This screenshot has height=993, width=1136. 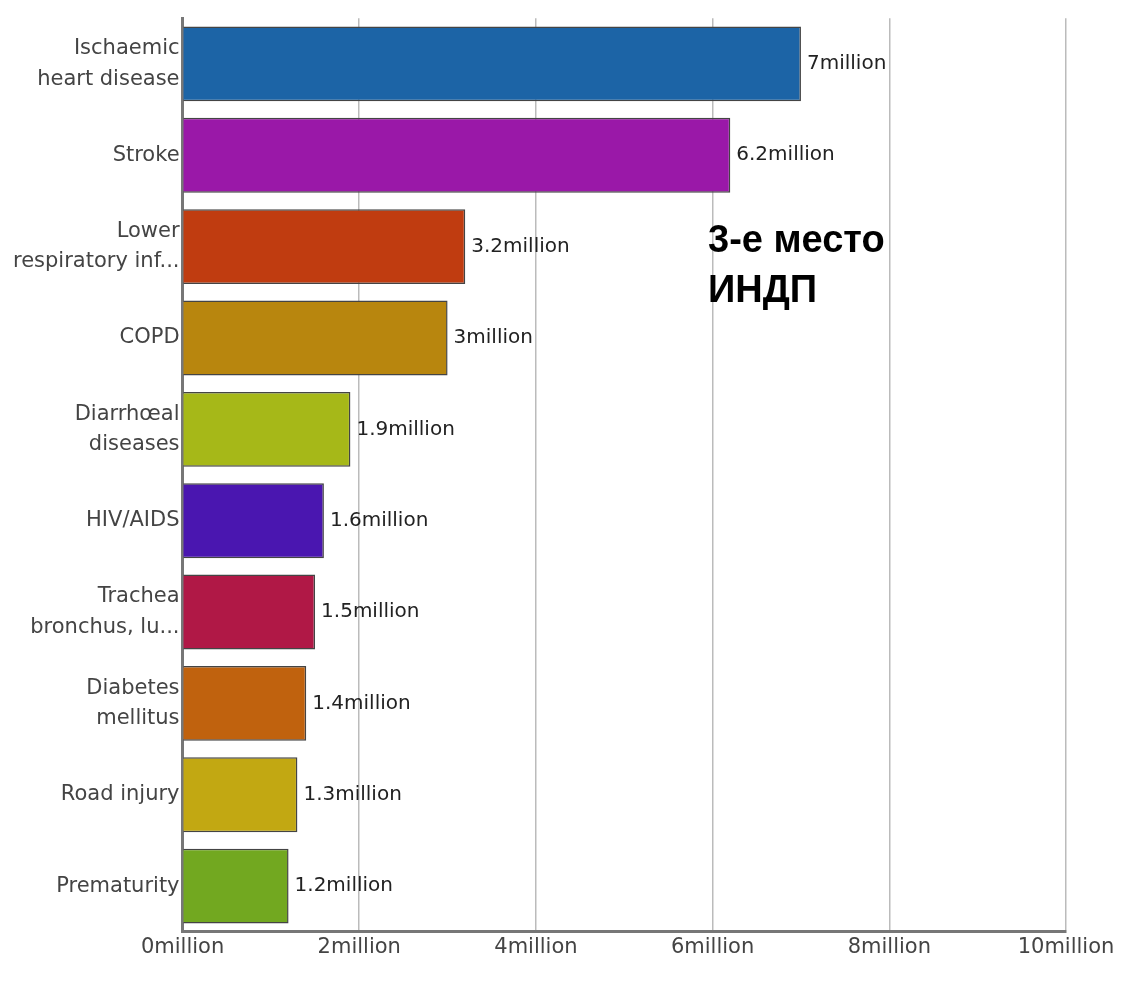 What do you see at coordinates (405, 427) in the screenshot?
I see `data-label: 1.9million` at bounding box center [405, 427].